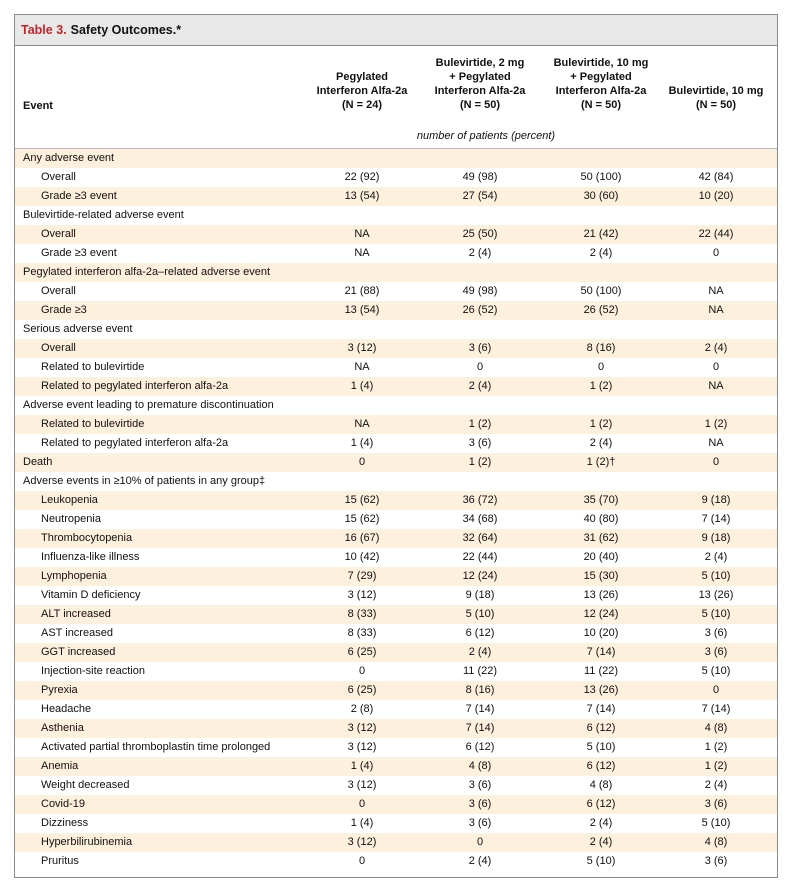  Describe the element at coordinates (480, 538) in the screenshot. I see `row-value-col2: 32 (64)` at that location.